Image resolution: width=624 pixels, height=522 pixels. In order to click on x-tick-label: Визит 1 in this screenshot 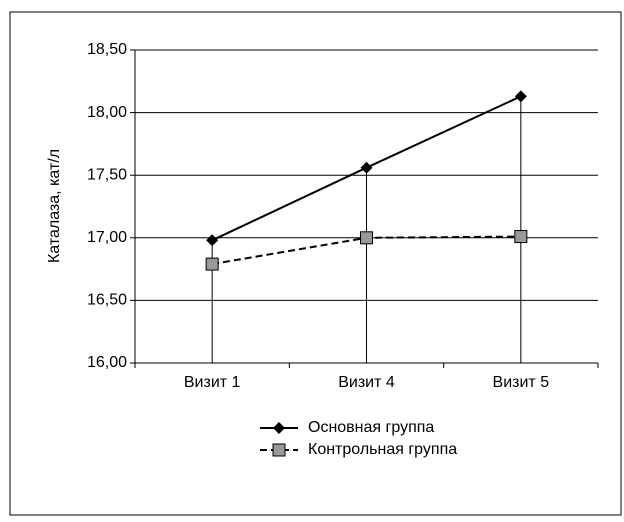, I will do `click(212, 382)`.